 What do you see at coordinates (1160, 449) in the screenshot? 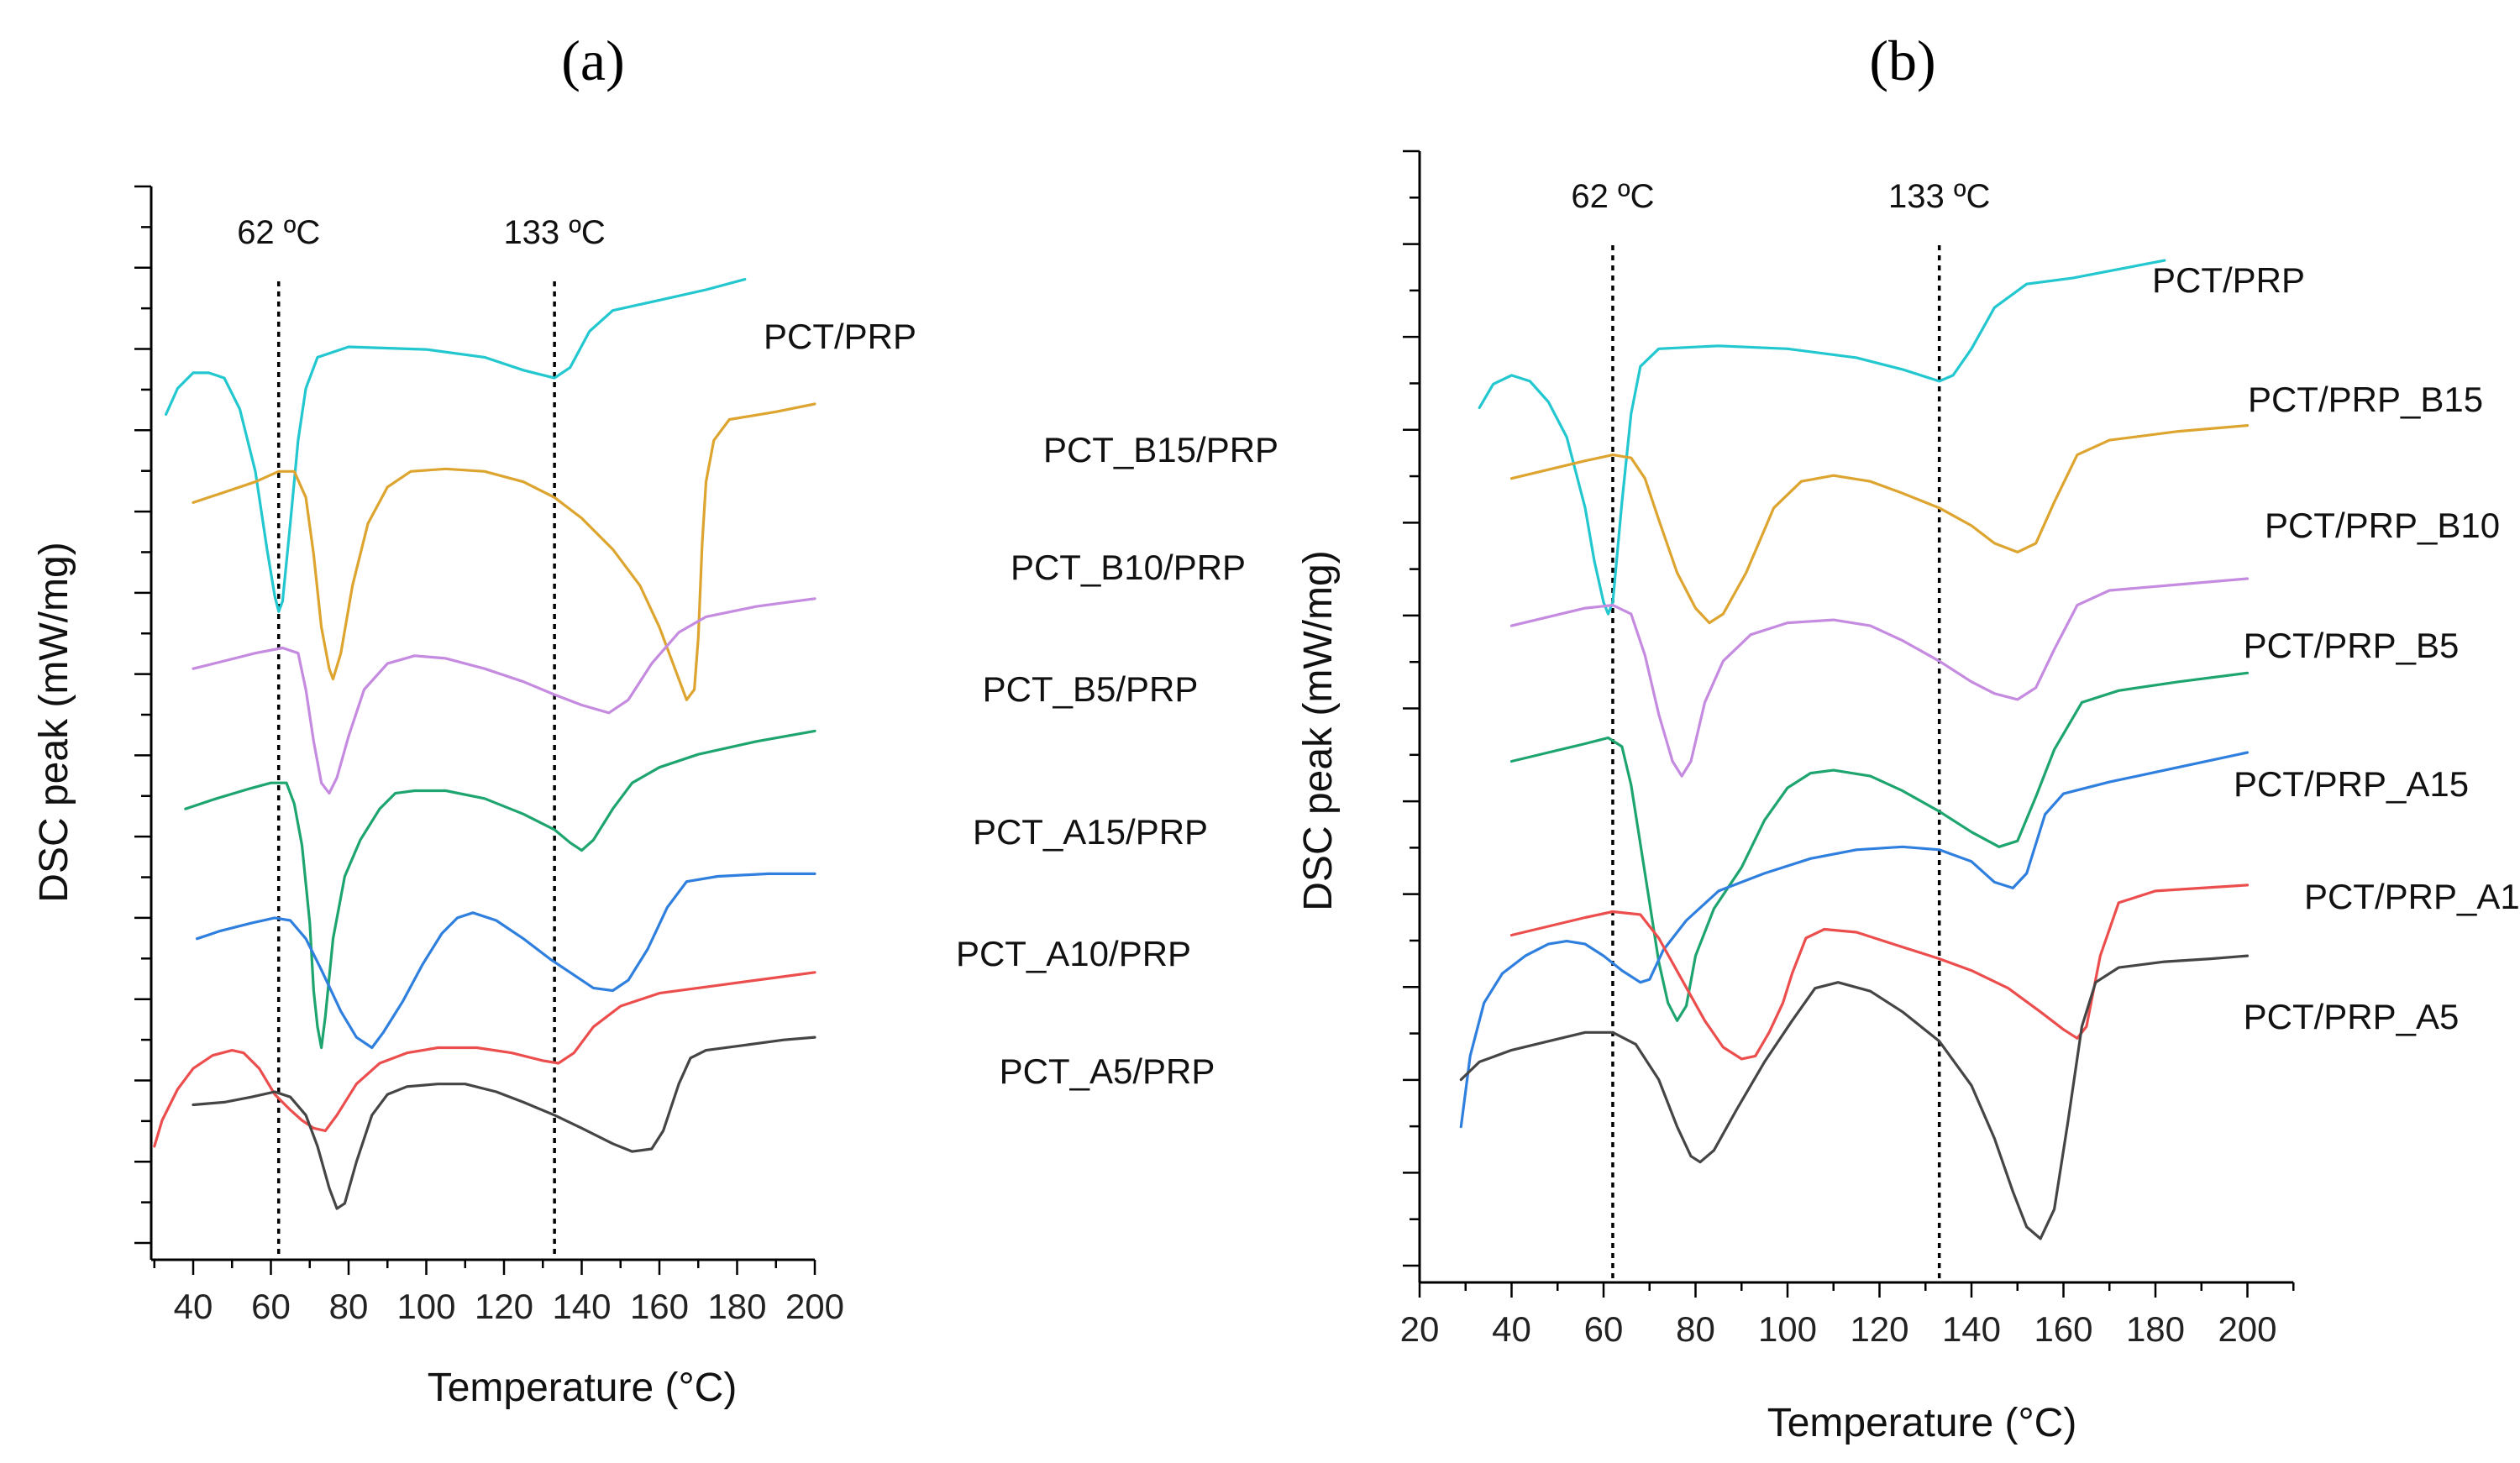
I see `series-label: PCT_B15/PRP` at bounding box center [1160, 449].